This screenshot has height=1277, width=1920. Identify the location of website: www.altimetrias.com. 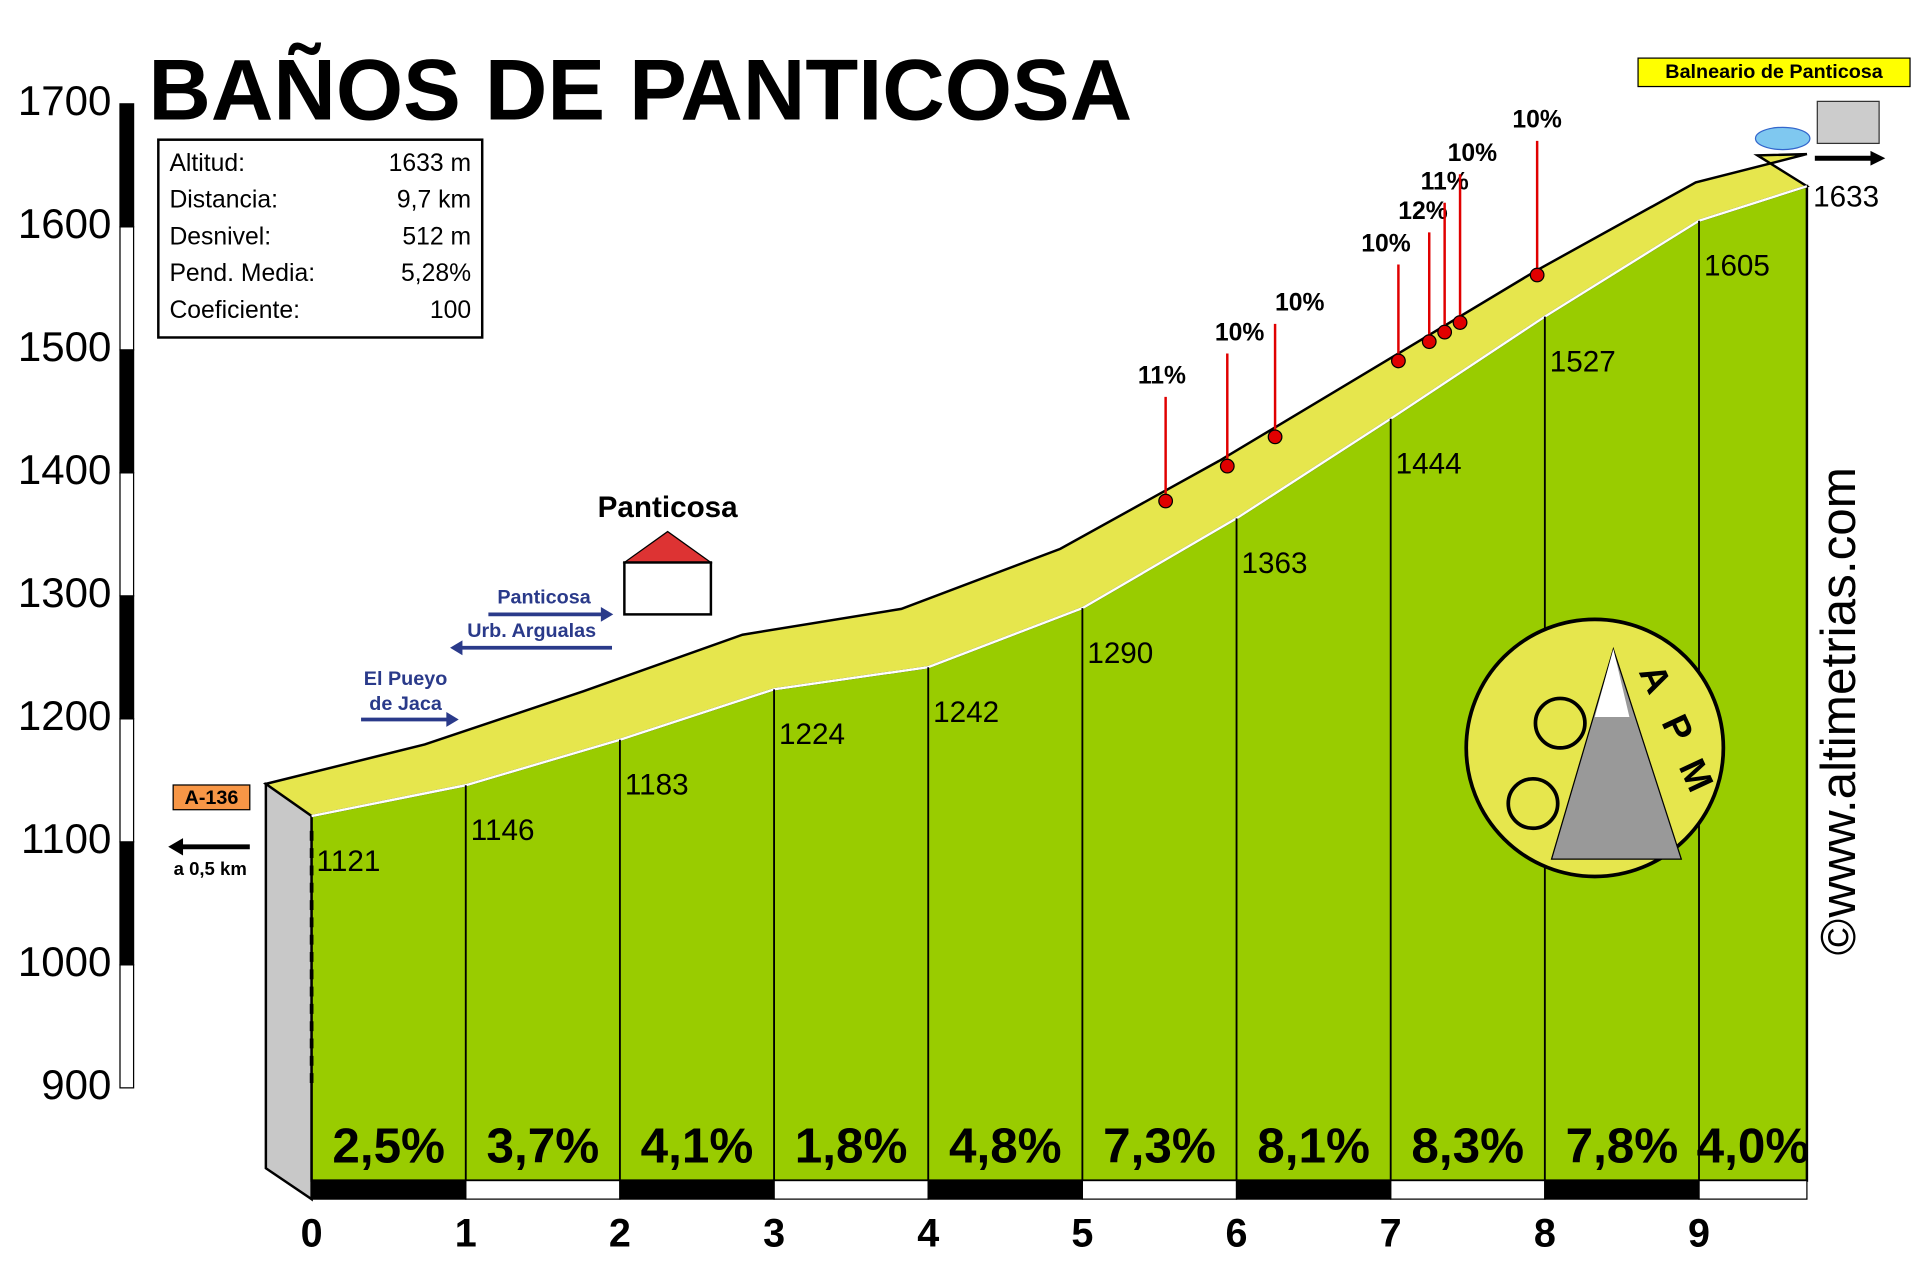
(1838, 693).